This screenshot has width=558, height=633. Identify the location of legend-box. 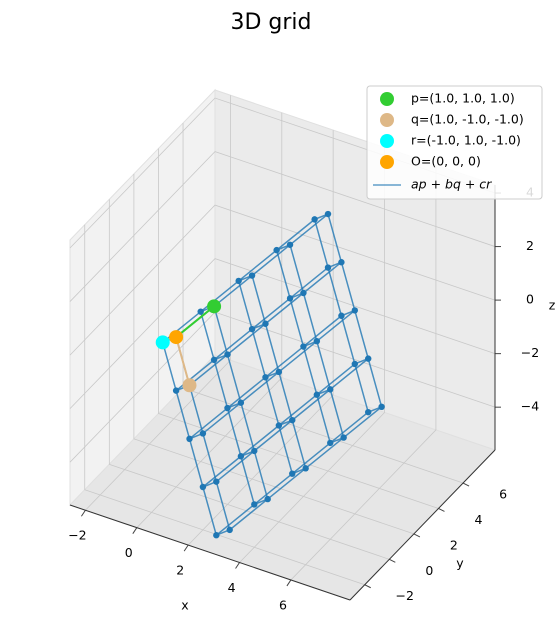
(454, 142).